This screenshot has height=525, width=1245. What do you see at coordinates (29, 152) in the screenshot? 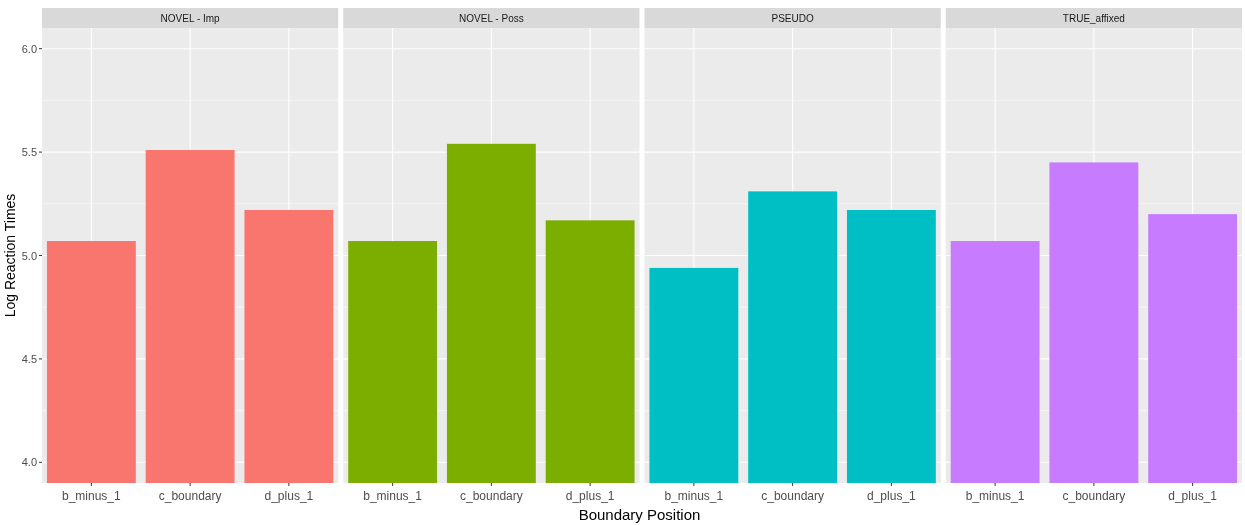
I see `y-tick-label: 5.5` at bounding box center [29, 152].